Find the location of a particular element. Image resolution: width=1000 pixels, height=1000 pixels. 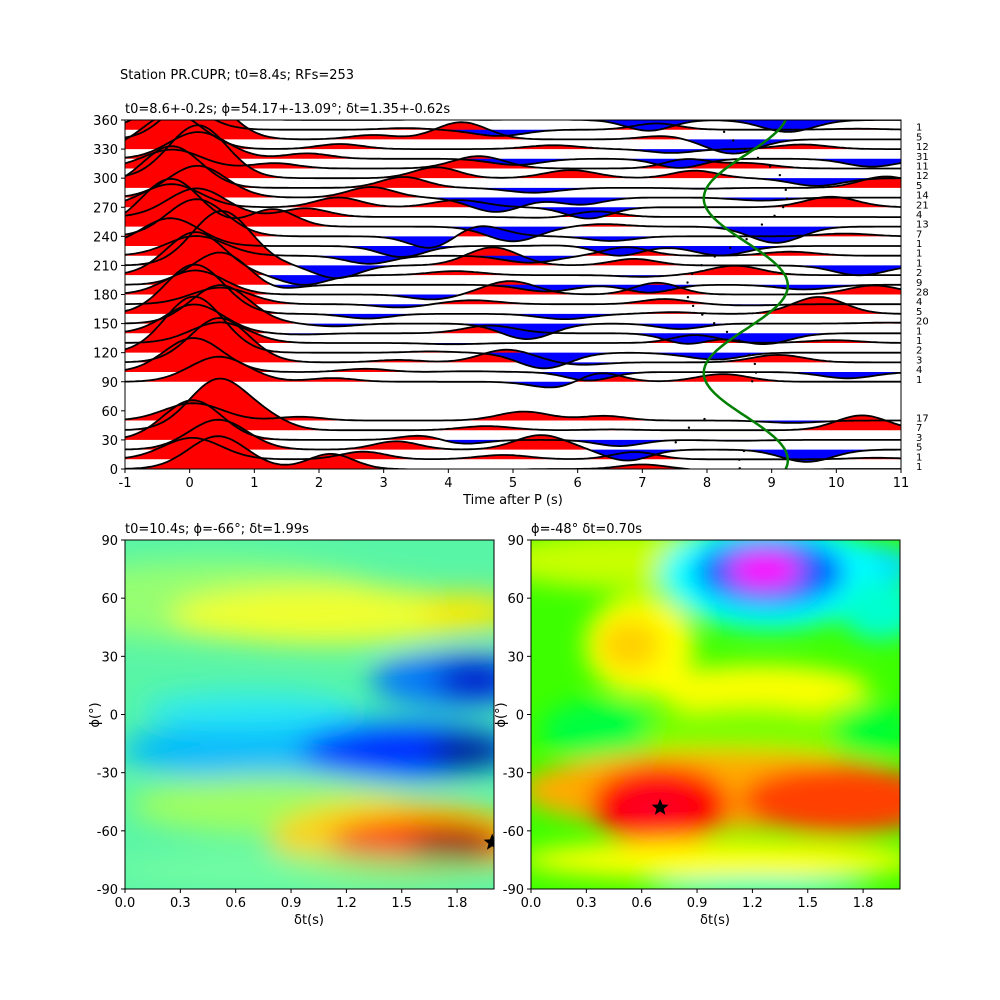

bin-count: 28 is located at coordinates (922, 293).